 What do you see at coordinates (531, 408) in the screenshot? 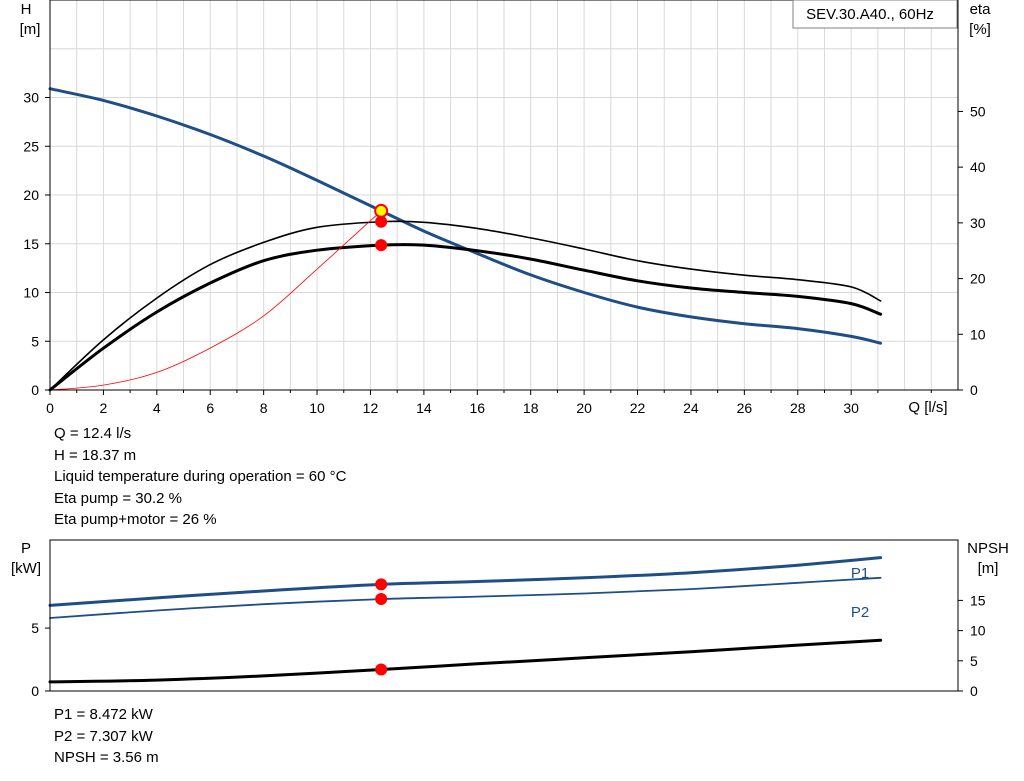
I see `top-x-tick-label: 18` at bounding box center [531, 408].